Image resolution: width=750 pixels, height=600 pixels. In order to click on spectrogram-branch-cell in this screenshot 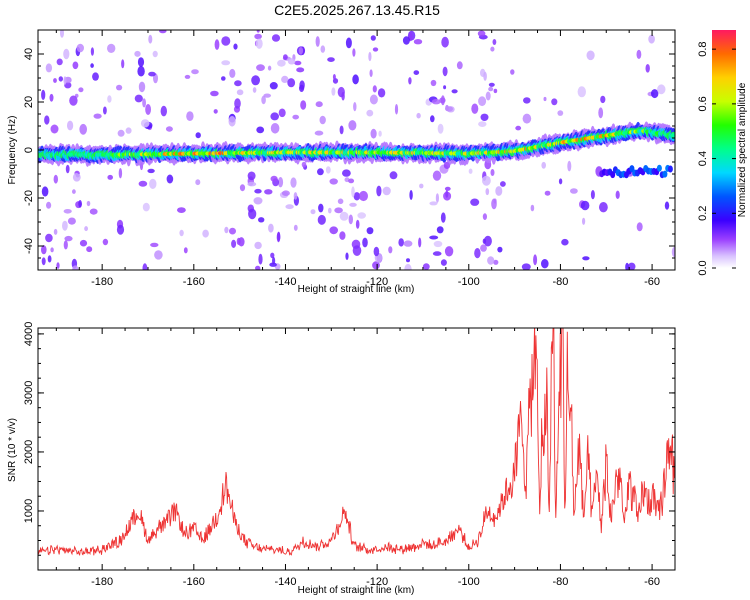, I will do `click(665, 174)`.